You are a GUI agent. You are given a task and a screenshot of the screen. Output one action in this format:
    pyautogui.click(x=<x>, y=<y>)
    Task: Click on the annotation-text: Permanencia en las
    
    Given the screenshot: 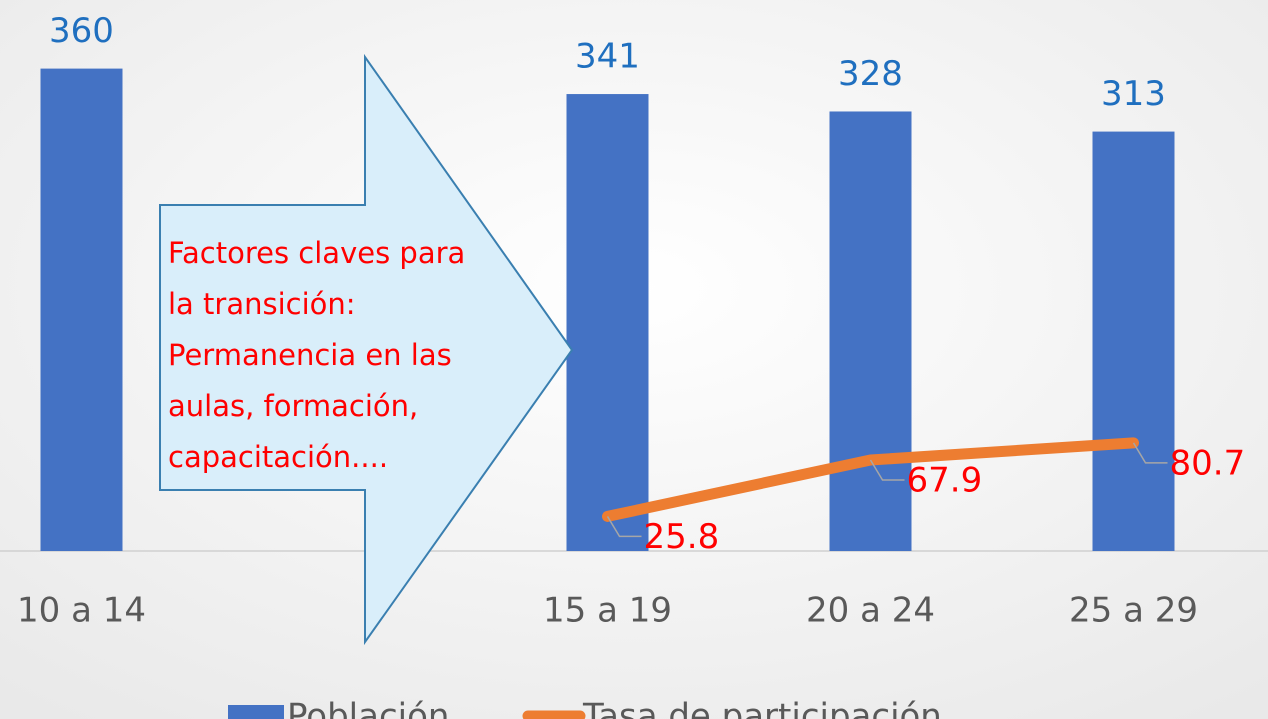 What is the action you would take?
    pyautogui.click(x=310, y=355)
    